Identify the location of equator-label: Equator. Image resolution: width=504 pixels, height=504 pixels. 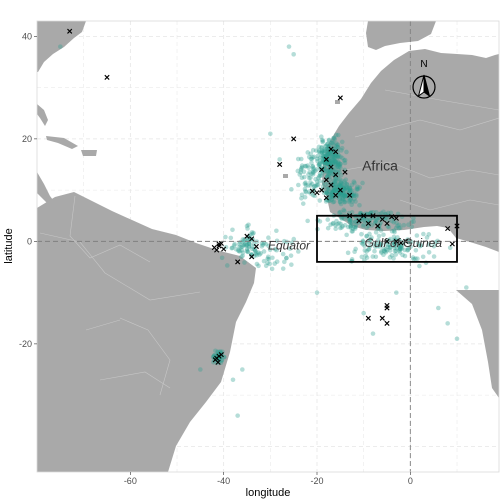
(289, 245).